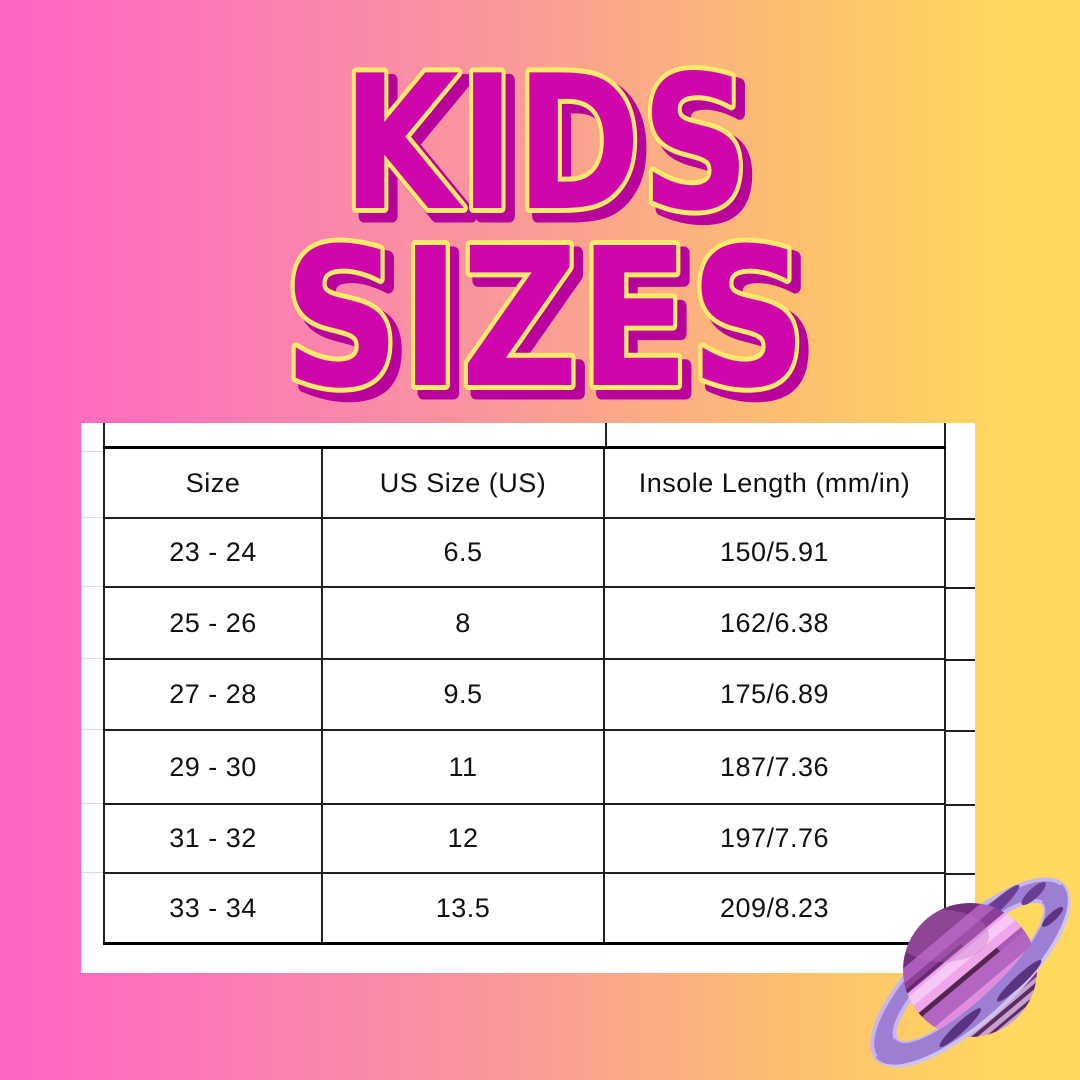  I want to click on column-header-ussize: US Size (US), so click(464, 484).